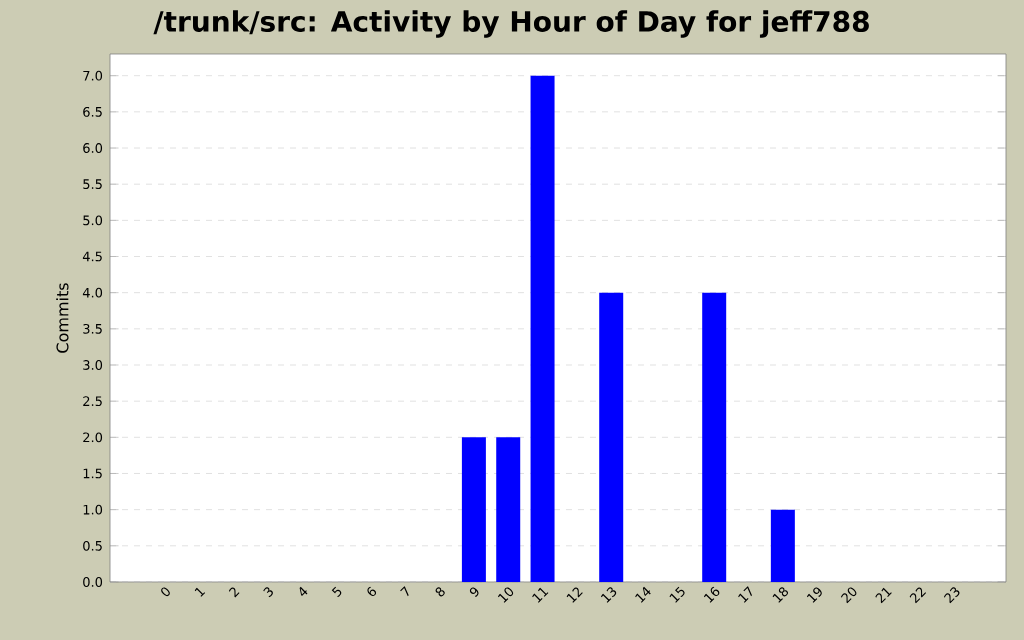  What do you see at coordinates (511, 24) in the screenshot?
I see `chart-title: /trunk/src: Activity by Hour of Day for jeff788` at bounding box center [511, 24].